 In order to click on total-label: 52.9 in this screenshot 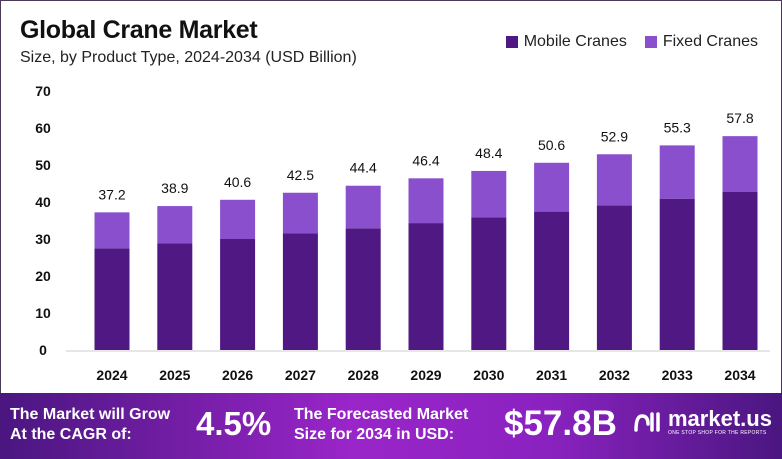, I will do `click(614, 136)`.